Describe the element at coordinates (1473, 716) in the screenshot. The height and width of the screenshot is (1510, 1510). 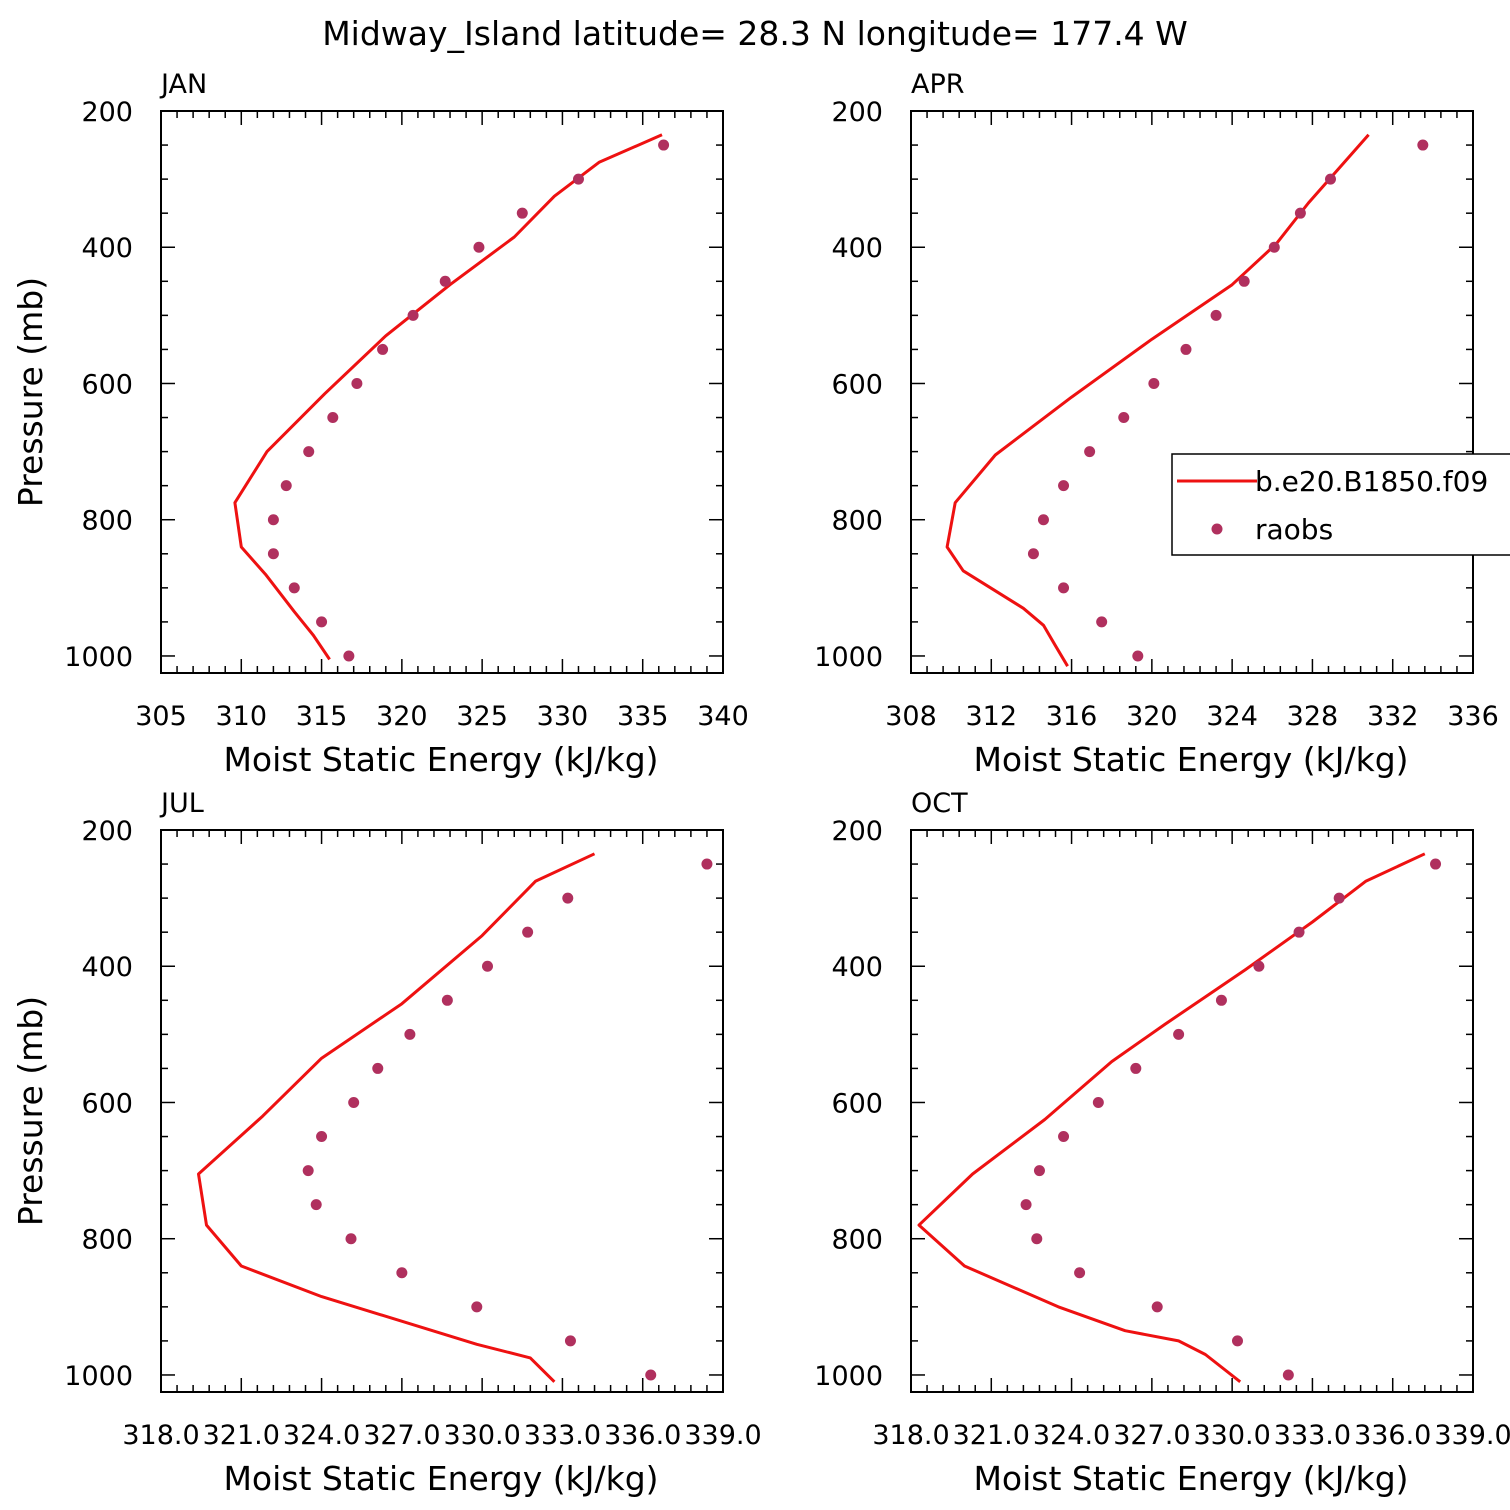
I see `x-tick-label: 336` at that location.